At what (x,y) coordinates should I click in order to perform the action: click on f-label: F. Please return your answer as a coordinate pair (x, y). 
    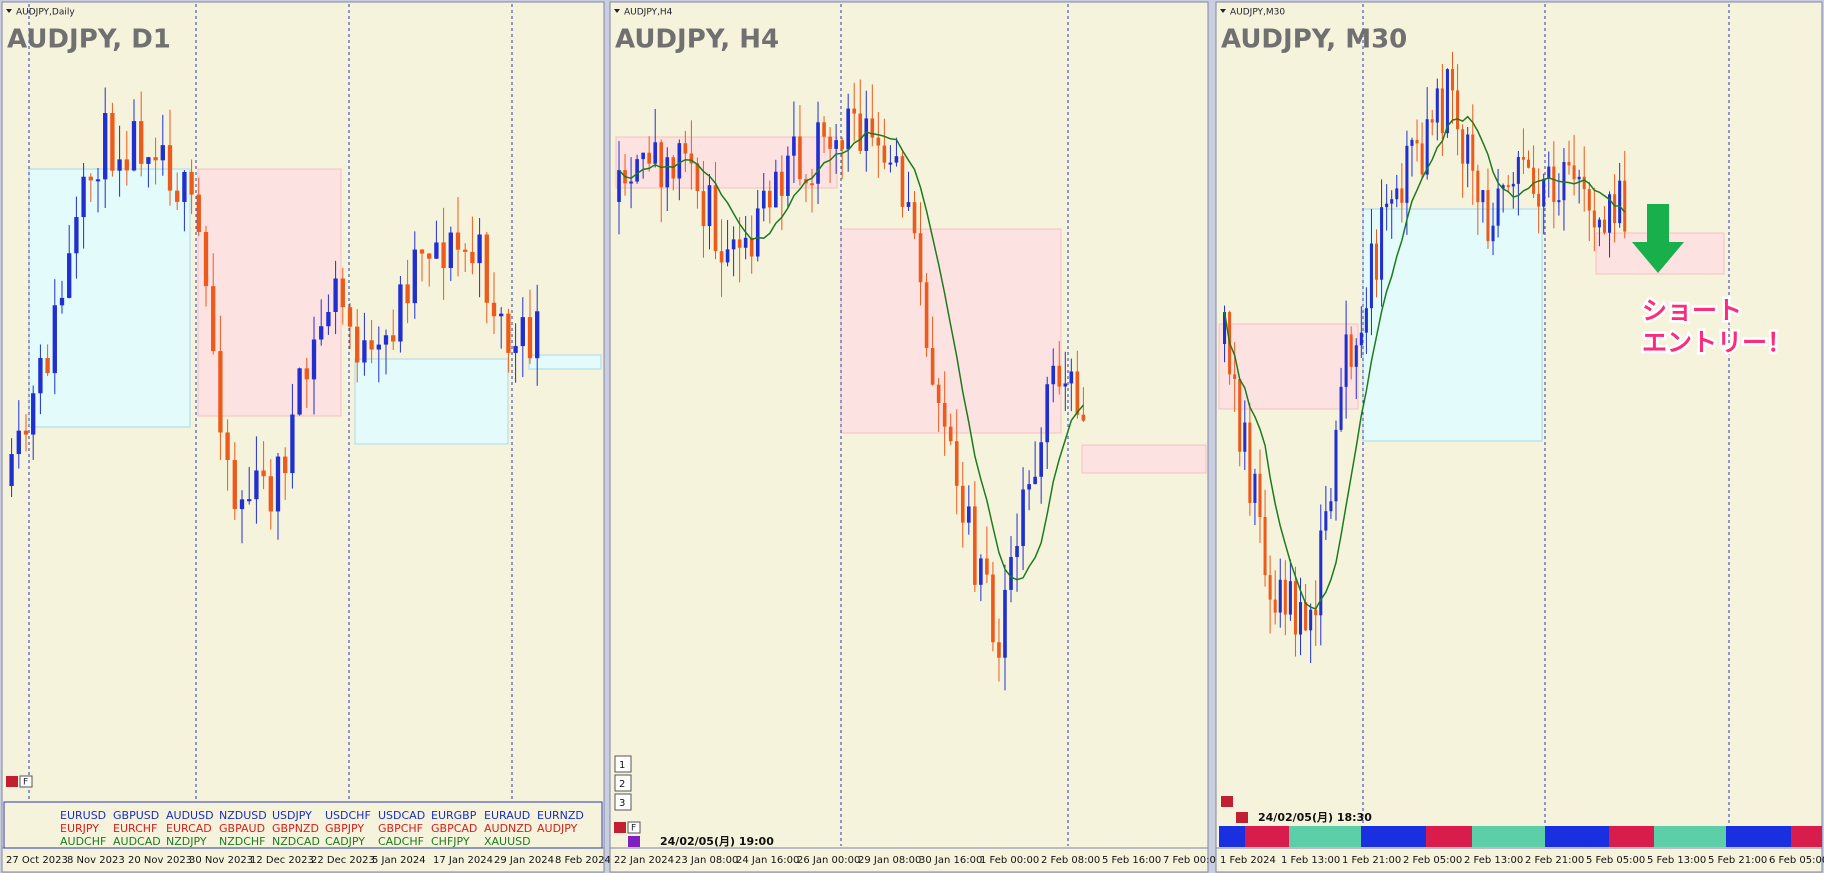
    Looking at the image, I should click on (25, 783).